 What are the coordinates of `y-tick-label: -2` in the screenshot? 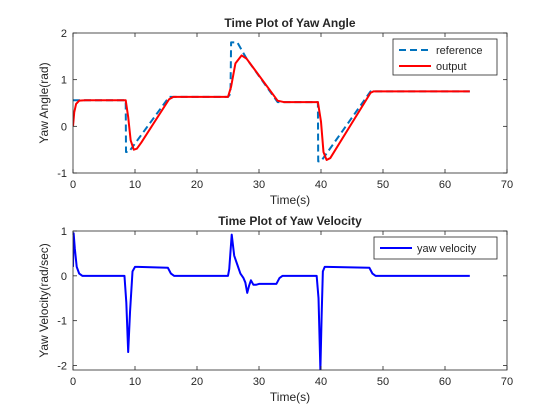 It's located at (62, 367).